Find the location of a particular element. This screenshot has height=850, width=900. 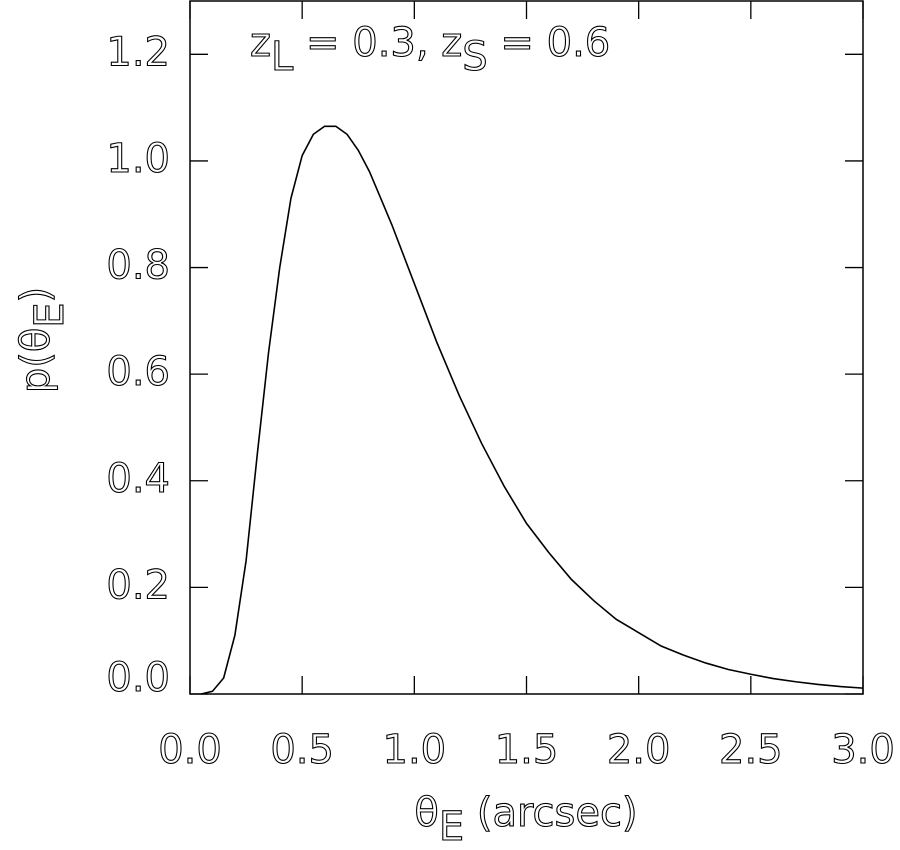

x-axis-label-part: θ is located at coordinates (426, 813).